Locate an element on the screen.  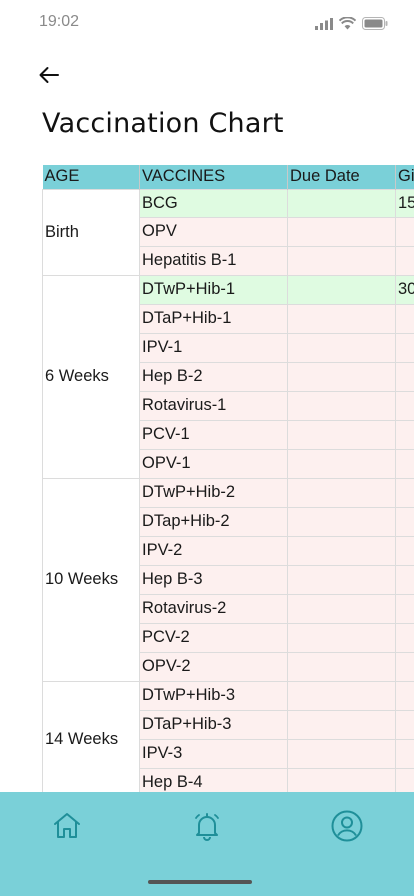
table-row: IPV-1 is located at coordinates (228, 347).